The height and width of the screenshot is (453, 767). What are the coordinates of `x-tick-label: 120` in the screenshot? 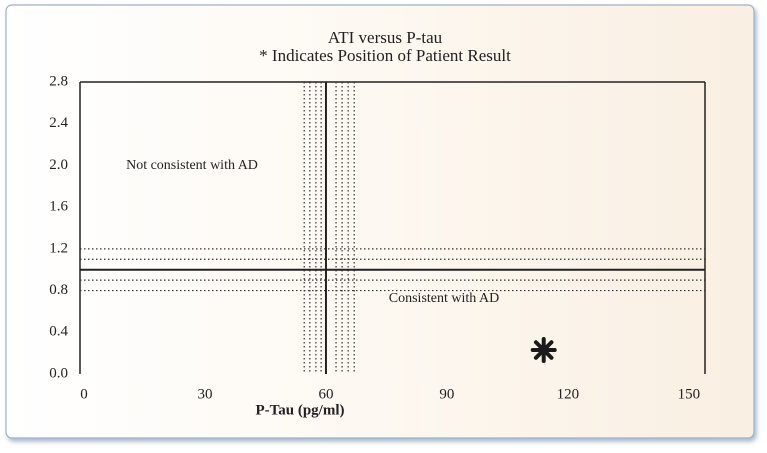 It's located at (568, 394).